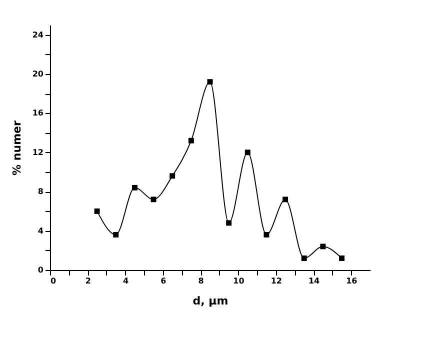 This screenshot has height=340, width=426. What do you see at coordinates (53, 281) in the screenshot?
I see `x-tick-label: 0` at bounding box center [53, 281].